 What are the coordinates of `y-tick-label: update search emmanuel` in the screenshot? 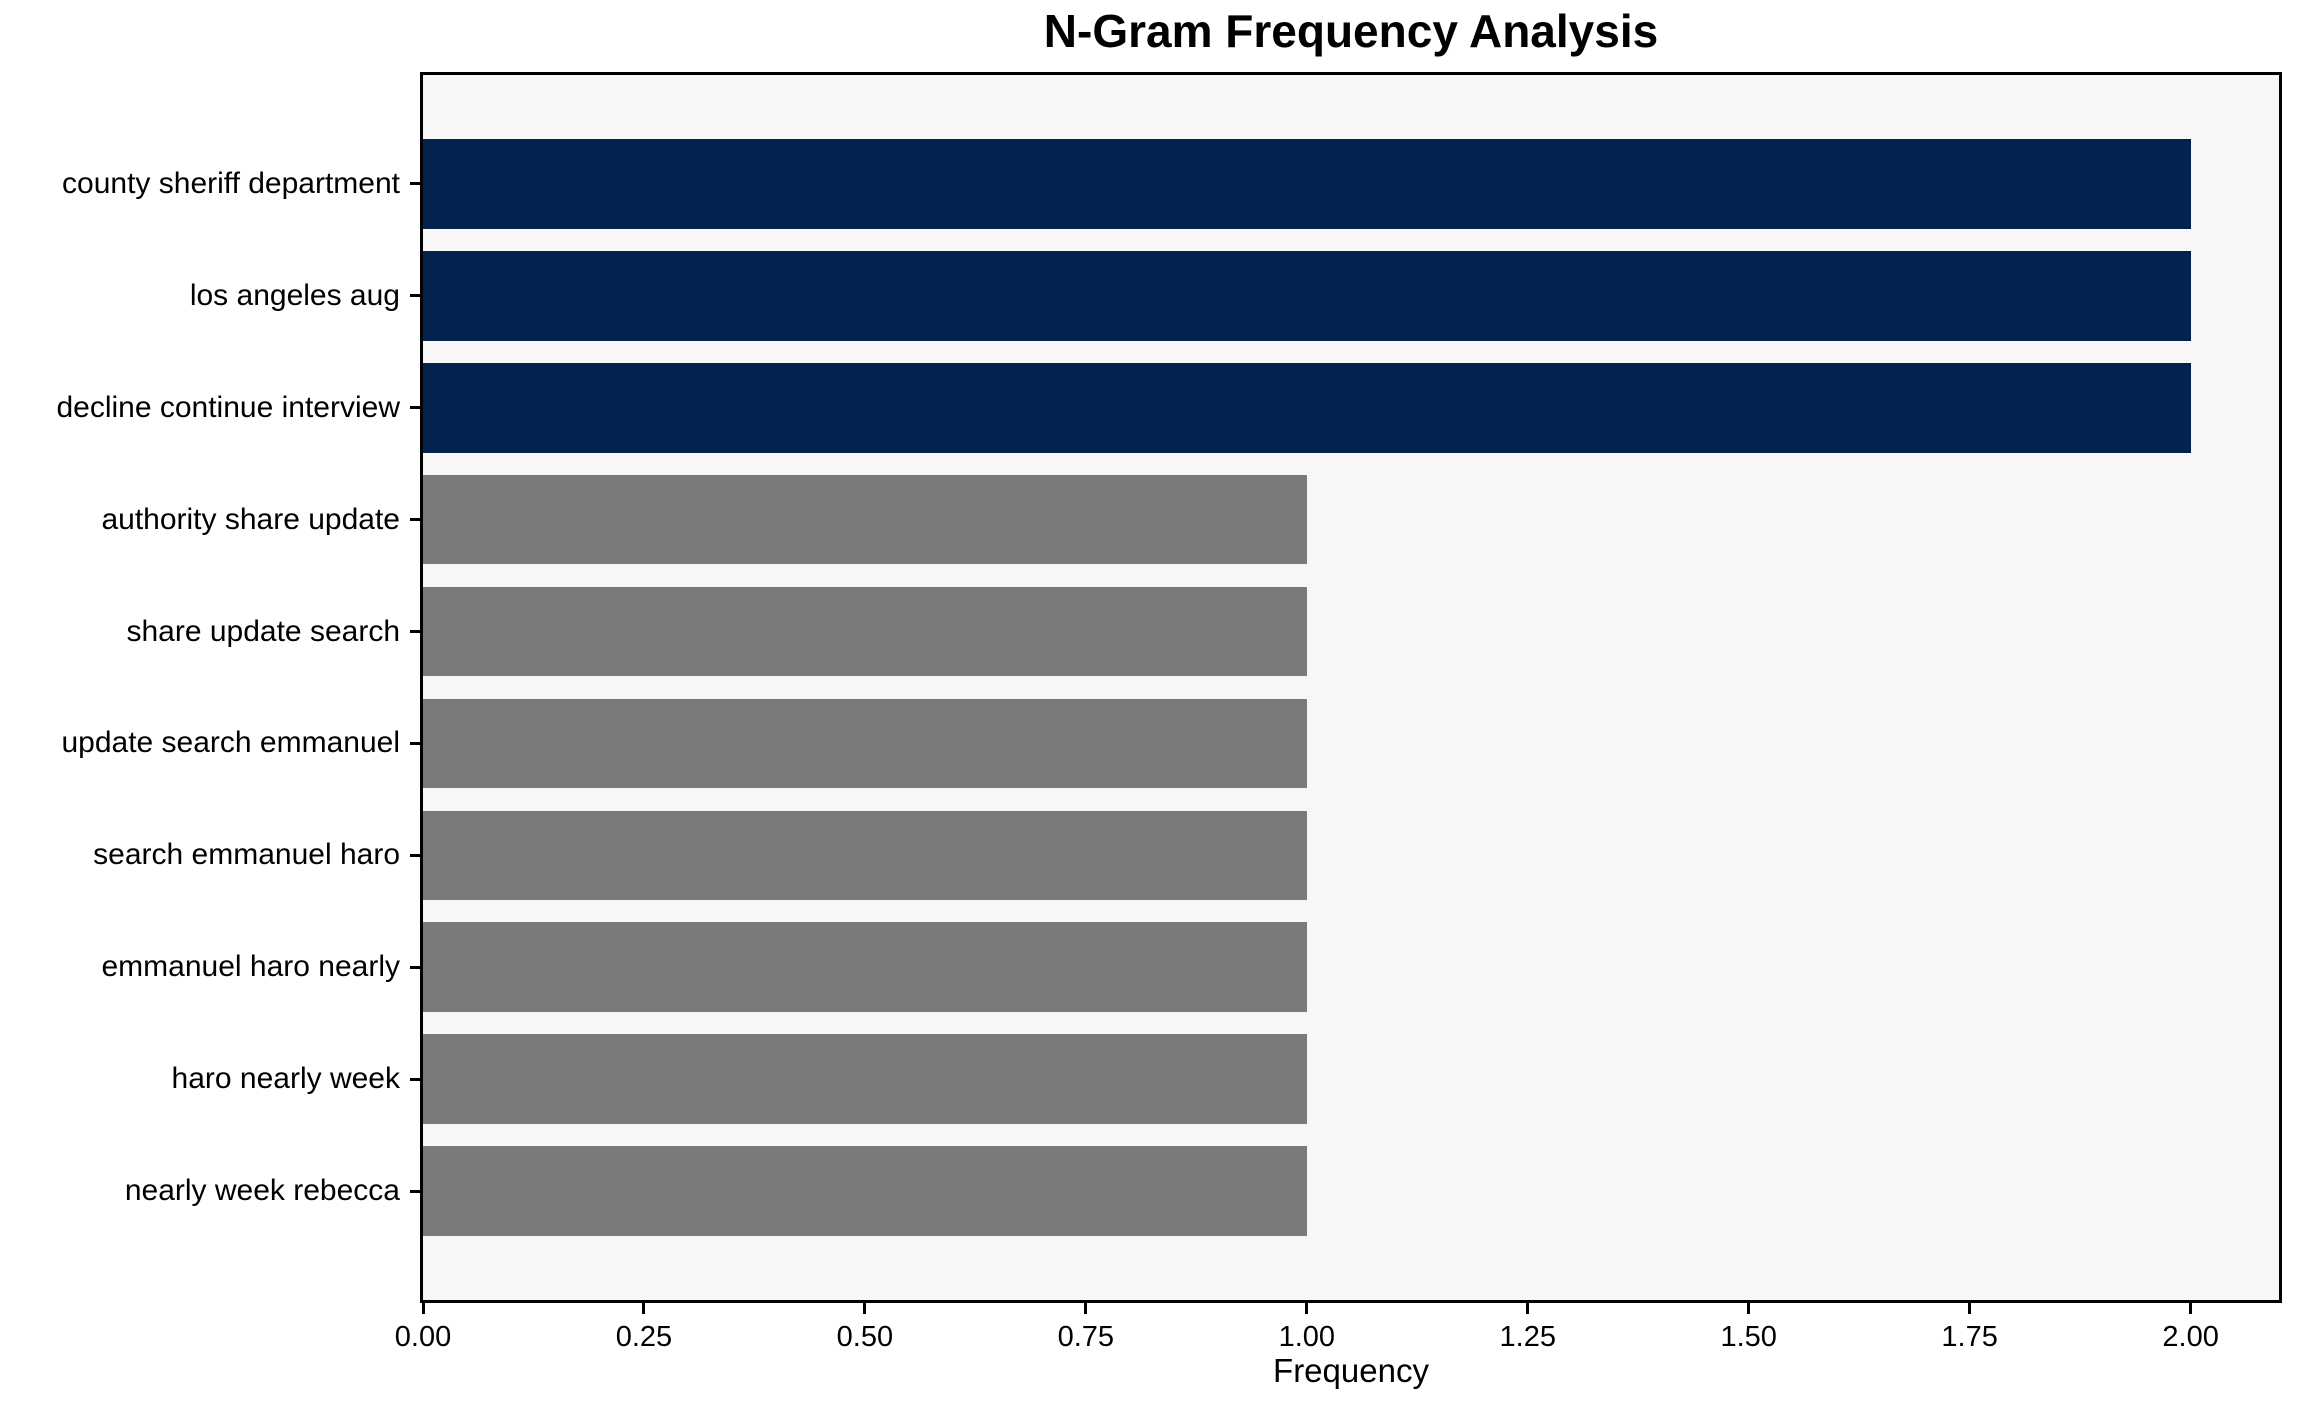 It's located at (230, 743).